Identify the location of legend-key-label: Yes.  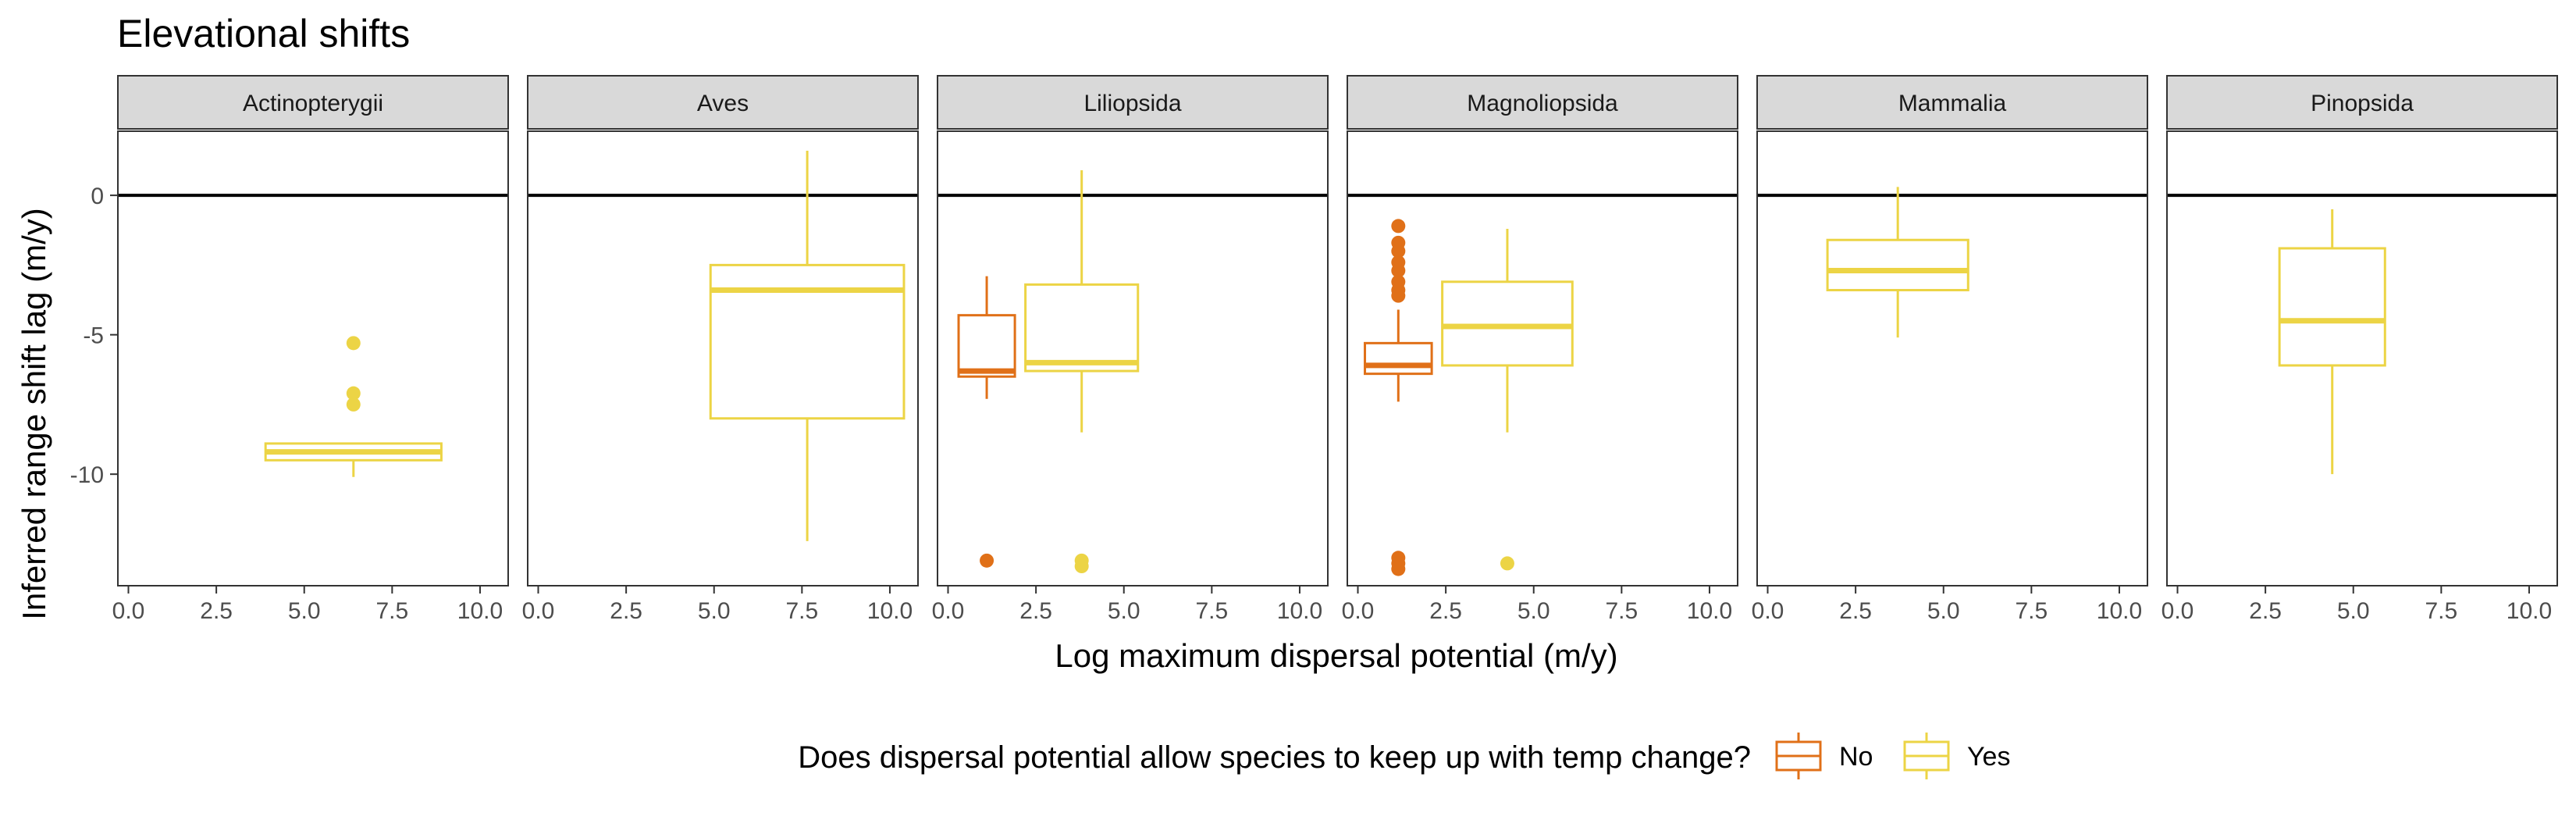
(1988, 757).